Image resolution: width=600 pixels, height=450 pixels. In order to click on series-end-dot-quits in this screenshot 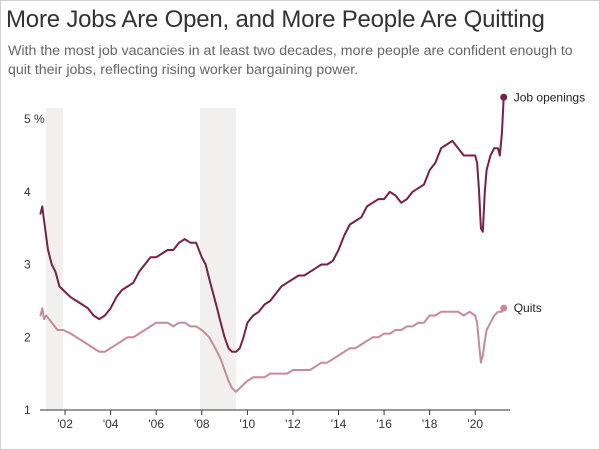, I will do `click(504, 308)`.